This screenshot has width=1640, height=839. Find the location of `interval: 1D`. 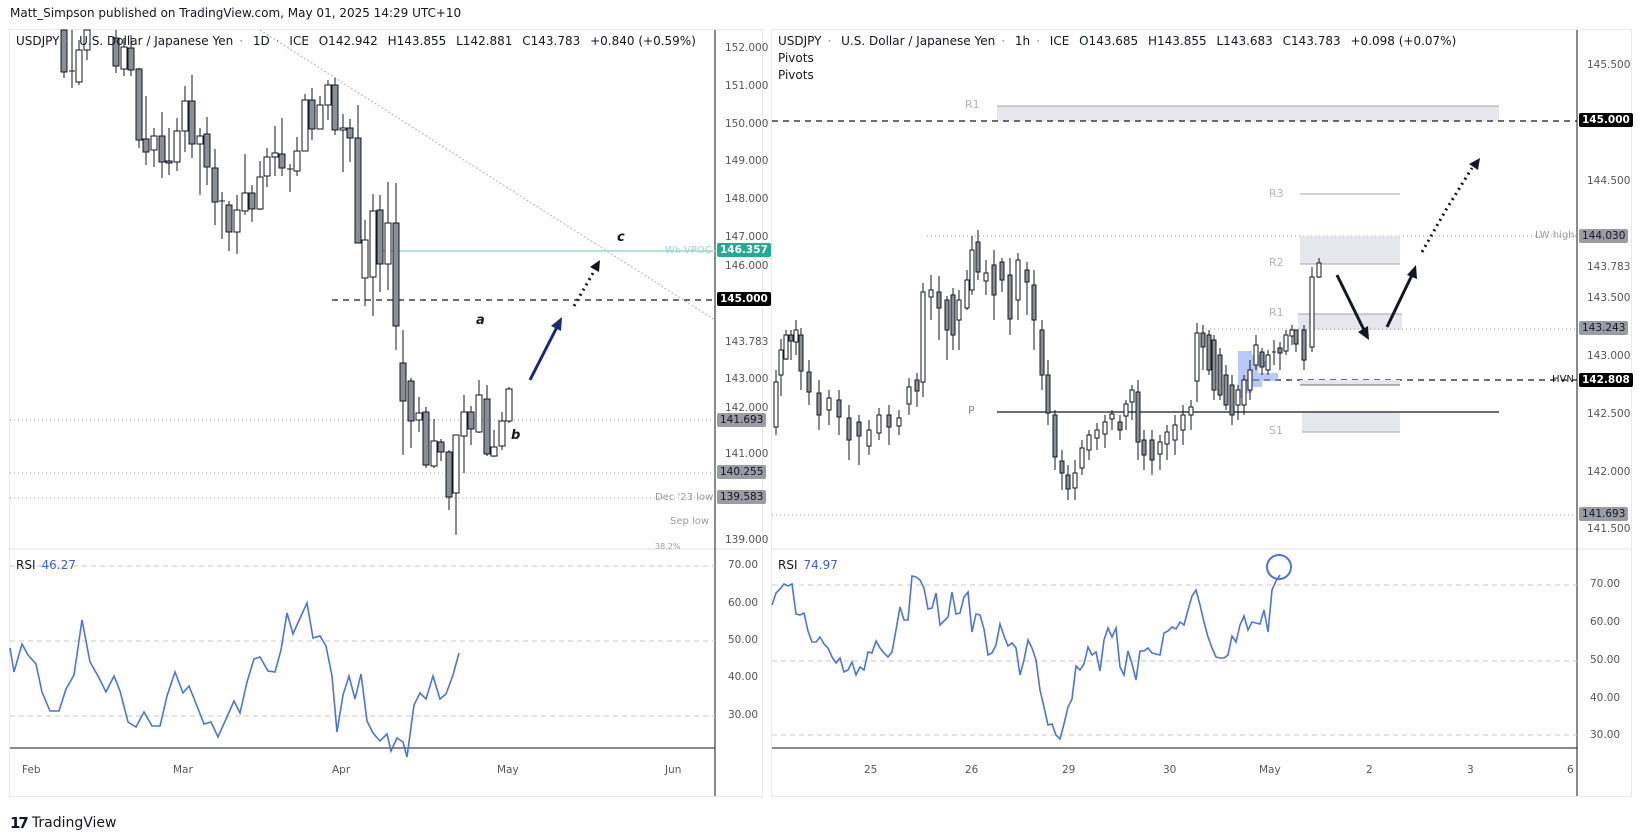

interval: 1D is located at coordinates (261, 41).